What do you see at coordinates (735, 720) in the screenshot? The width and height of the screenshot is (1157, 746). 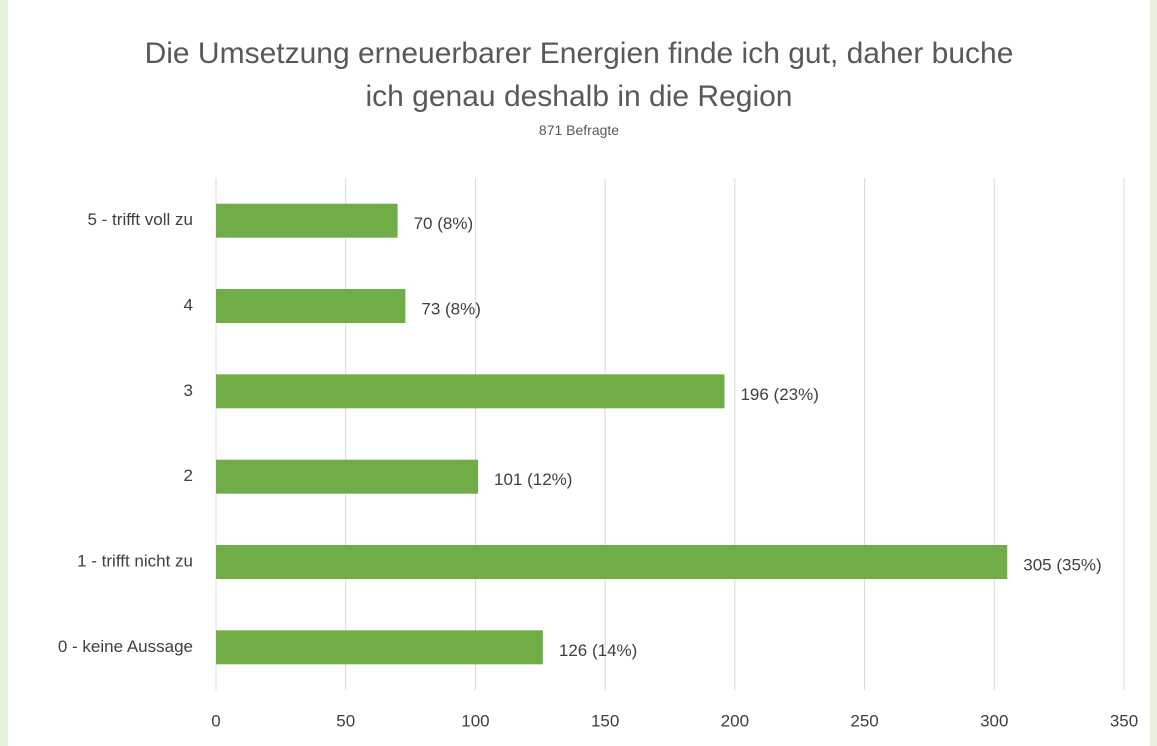 I see `x-tick-label: 200` at bounding box center [735, 720].